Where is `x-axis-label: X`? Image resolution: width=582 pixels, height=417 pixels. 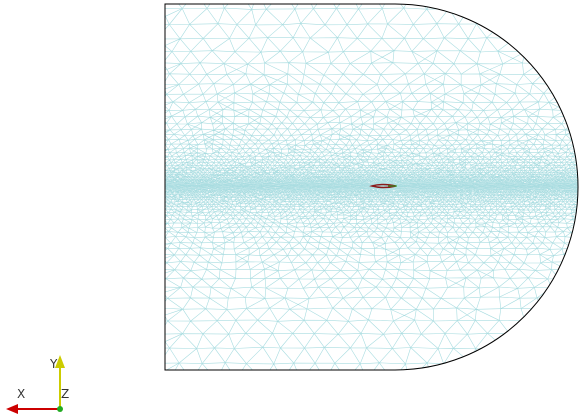 x-axis-label: X is located at coordinates (21, 394).